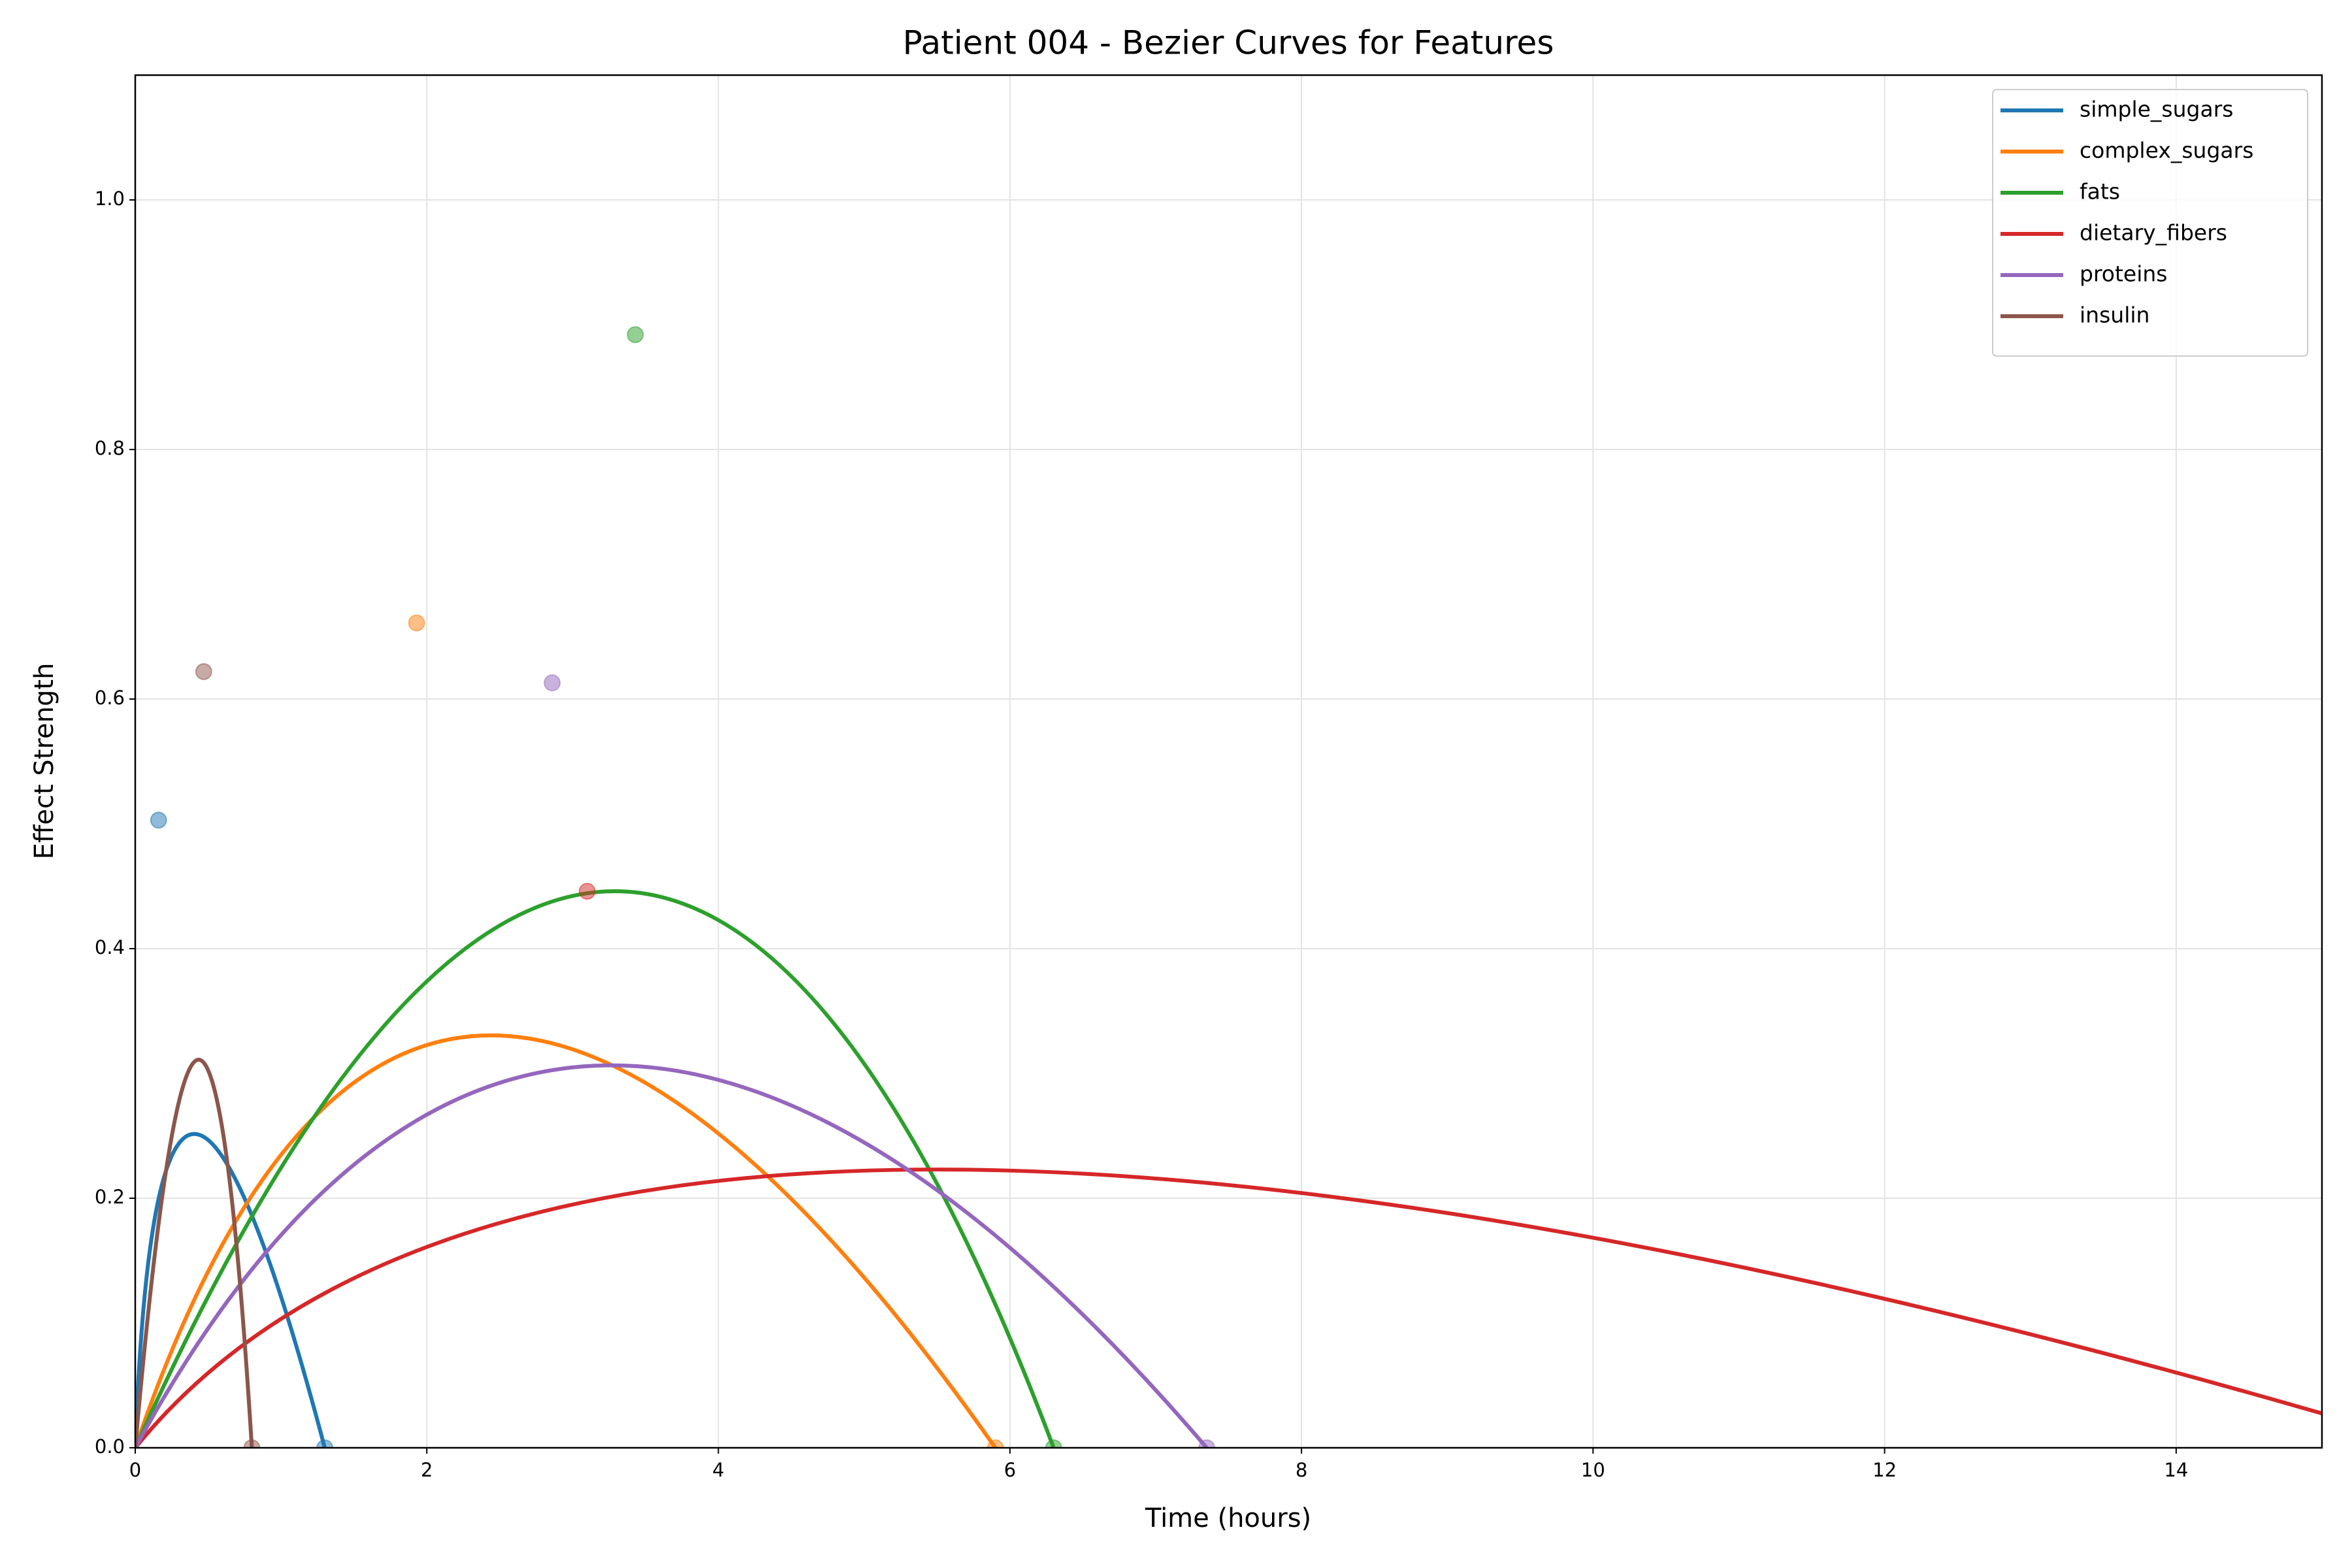 Image resolution: width=2352 pixels, height=1568 pixels. What do you see at coordinates (2114, 315) in the screenshot?
I see `legend-label: insulin` at bounding box center [2114, 315].